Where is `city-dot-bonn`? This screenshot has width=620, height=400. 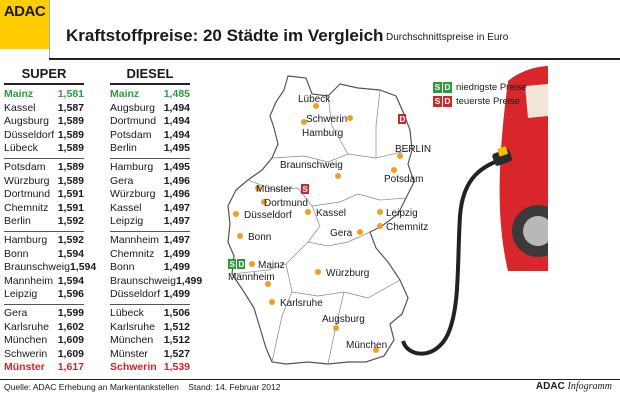 city-dot-bonn is located at coordinates (240, 236).